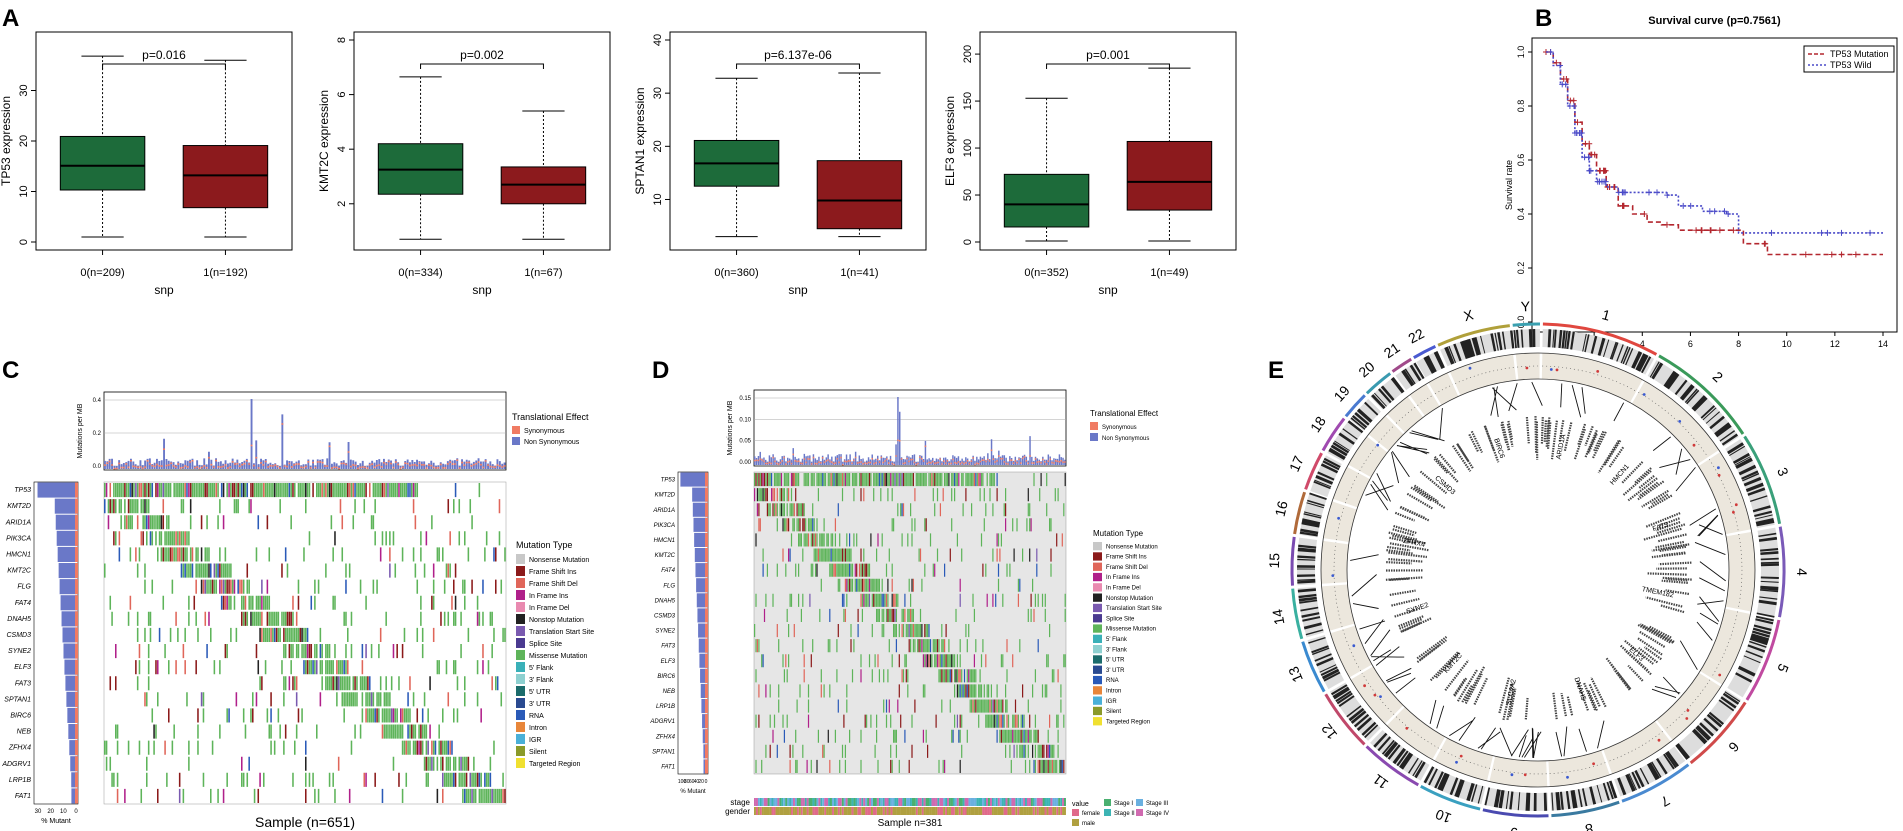 The height and width of the screenshot is (831, 1903). Describe the element at coordinates (1097, 556) in the screenshot. I see `panel_d-mt-swatch` at that location.